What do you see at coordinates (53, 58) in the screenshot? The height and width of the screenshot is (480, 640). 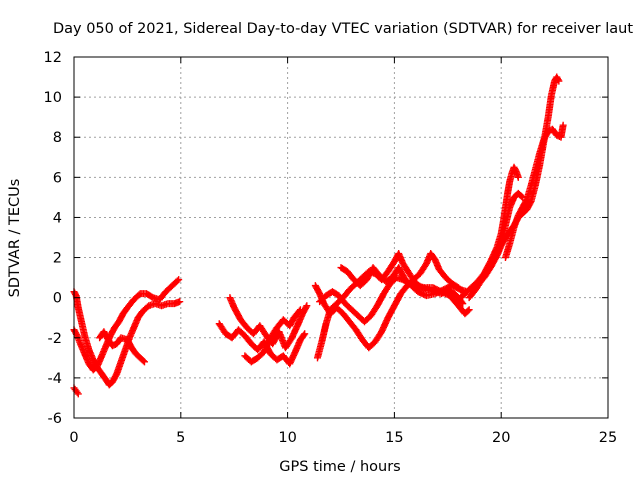 I see `y-tick-label: 12` at bounding box center [53, 58].